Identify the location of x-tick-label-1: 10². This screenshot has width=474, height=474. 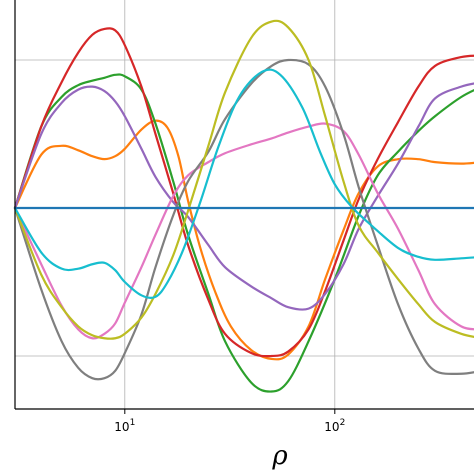
(334, 426).